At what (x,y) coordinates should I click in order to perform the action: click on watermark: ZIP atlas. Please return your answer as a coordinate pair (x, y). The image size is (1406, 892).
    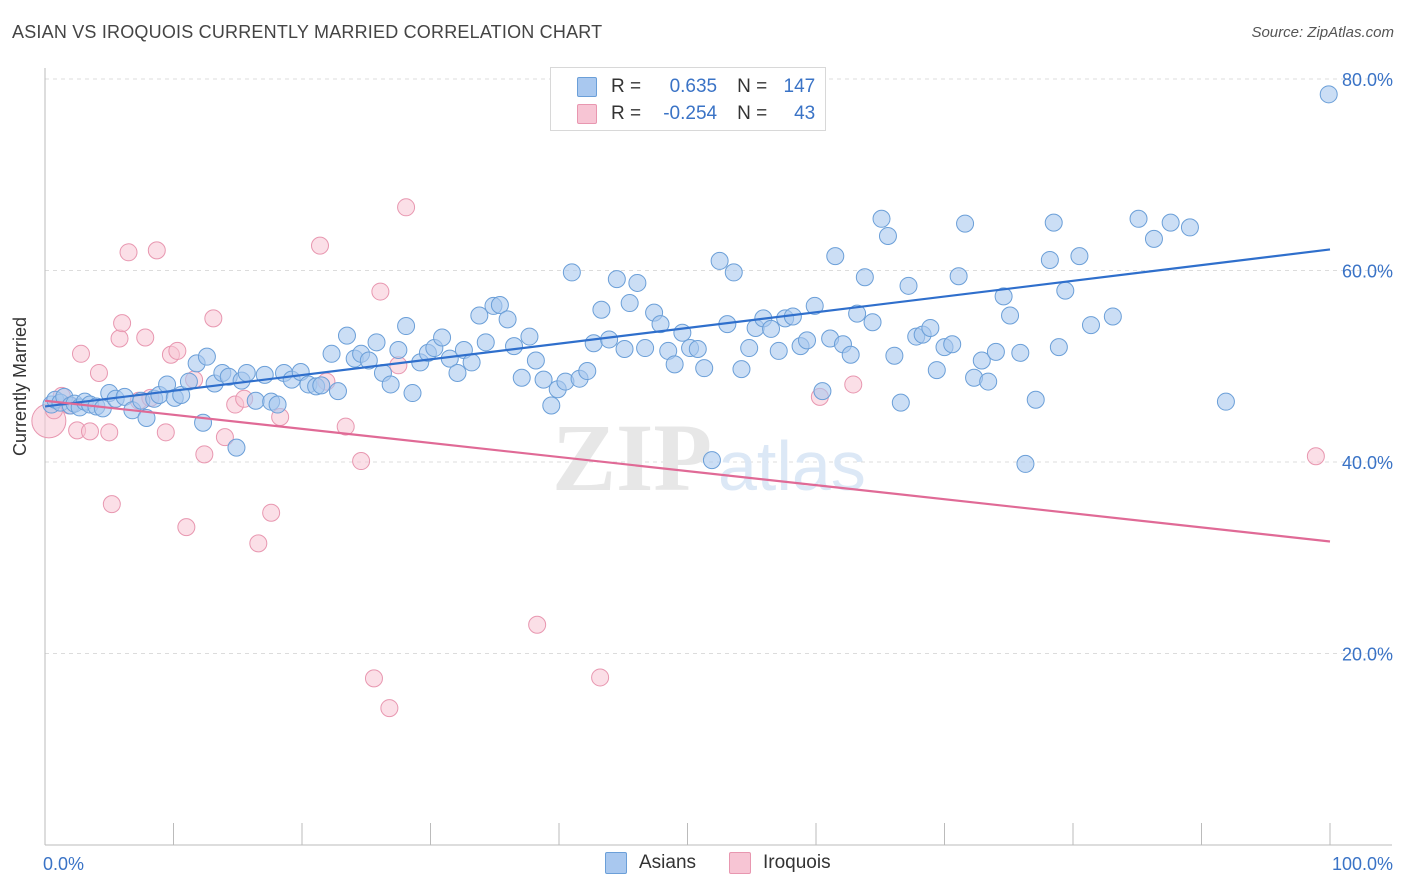
    Looking at the image, I should click on (709, 457).